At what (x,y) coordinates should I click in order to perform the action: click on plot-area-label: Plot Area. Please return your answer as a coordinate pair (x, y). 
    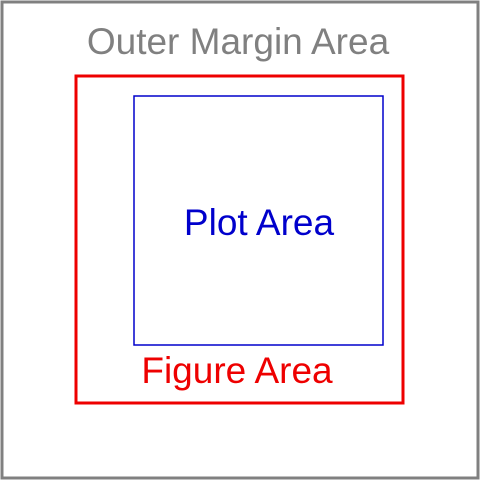
    Looking at the image, I should click on (259, 222).